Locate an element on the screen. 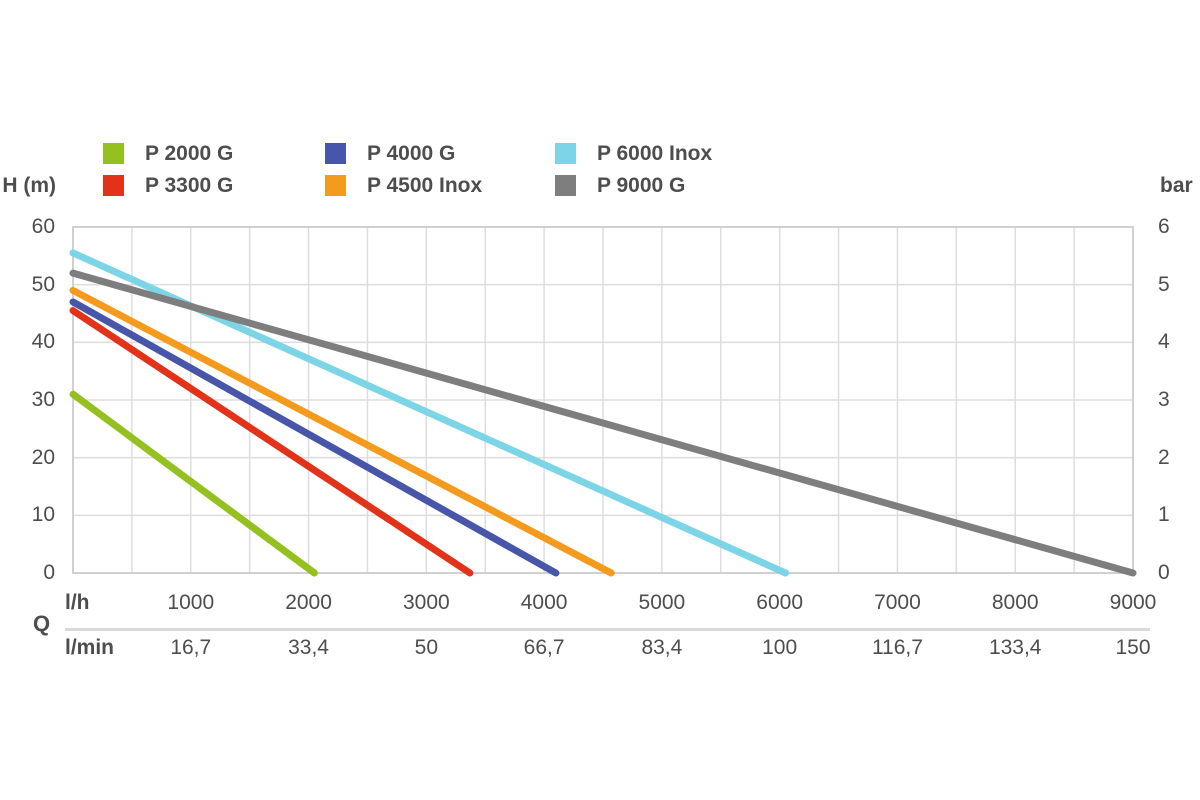  curve-p-4000-g is located at coordinates (314, 437).